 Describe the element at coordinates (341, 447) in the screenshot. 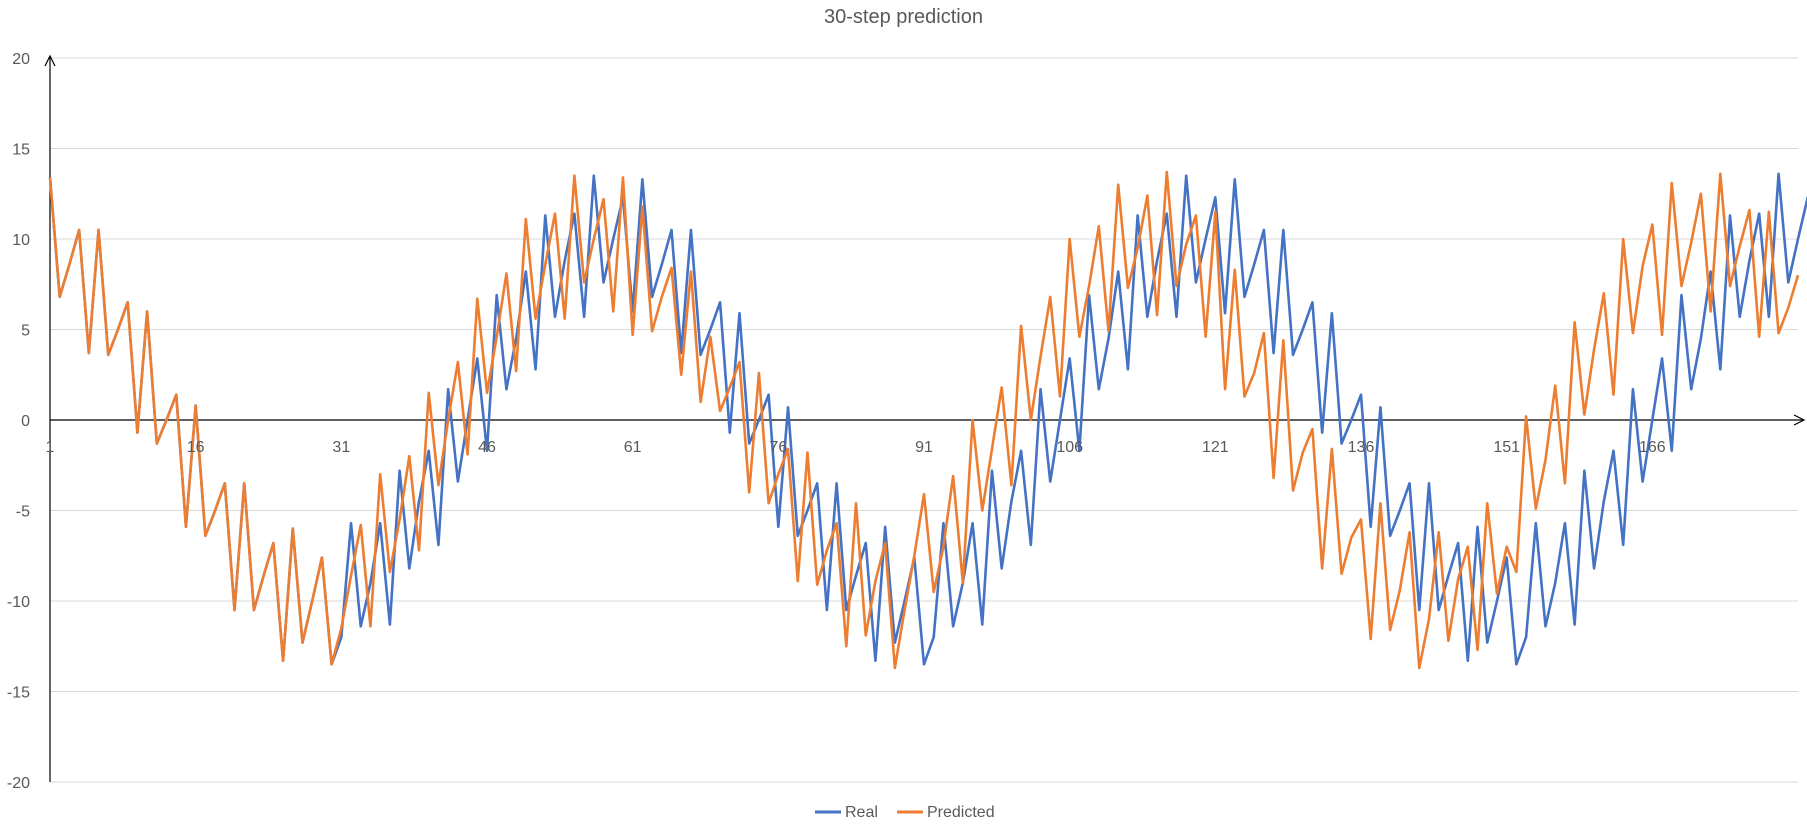

I see `x-tick-label-31: 31` at that location.